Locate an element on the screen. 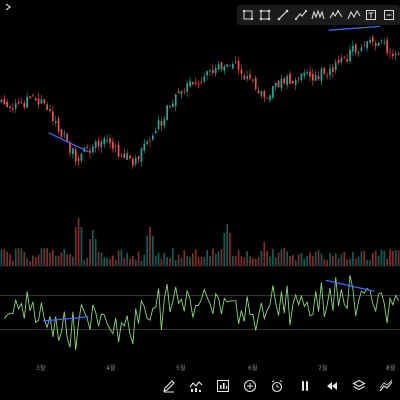  rewind-icon is located at coordinates (332, 386).